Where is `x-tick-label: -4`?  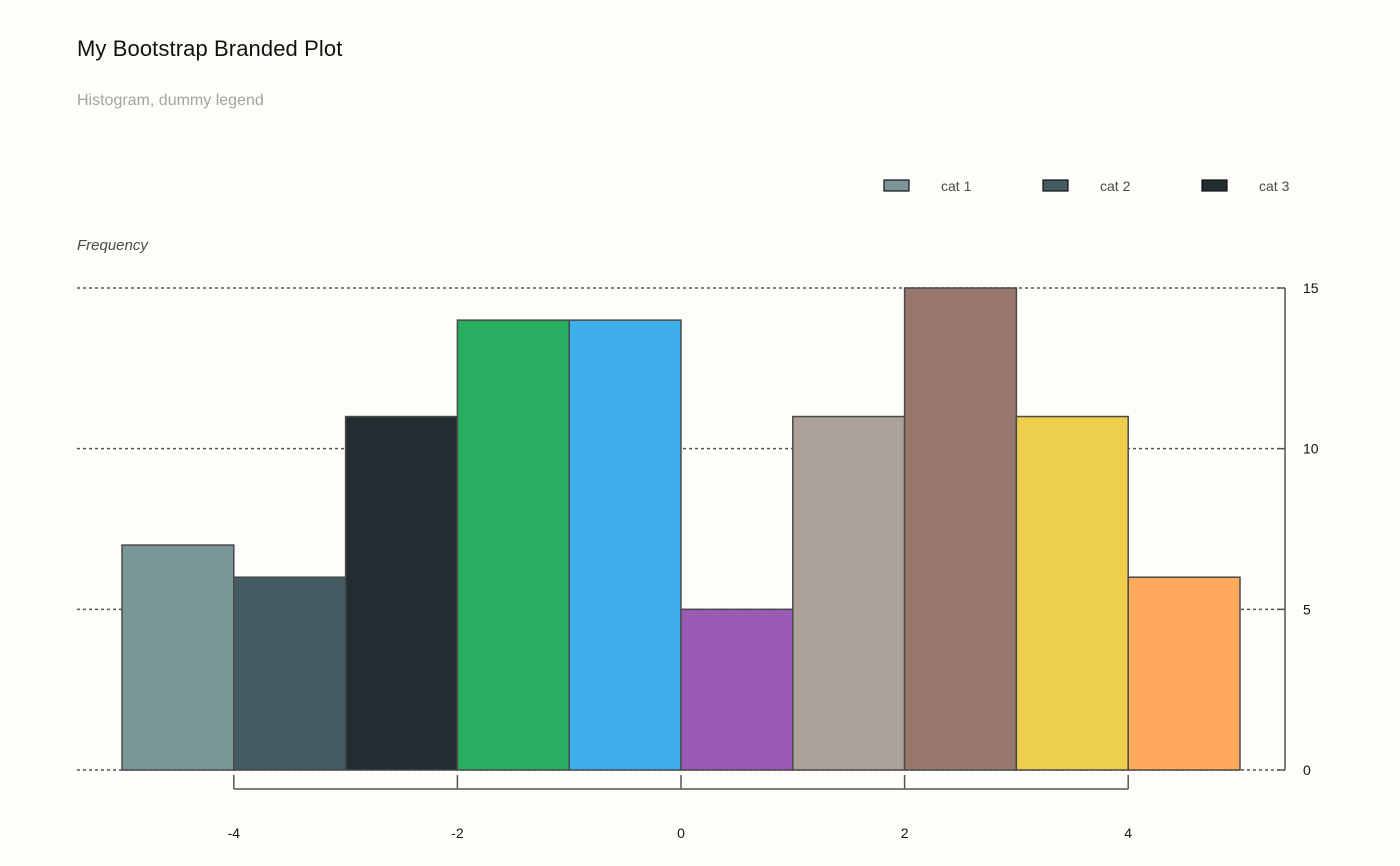 x-tick-label: -4 is located at coordinates (234, 833).